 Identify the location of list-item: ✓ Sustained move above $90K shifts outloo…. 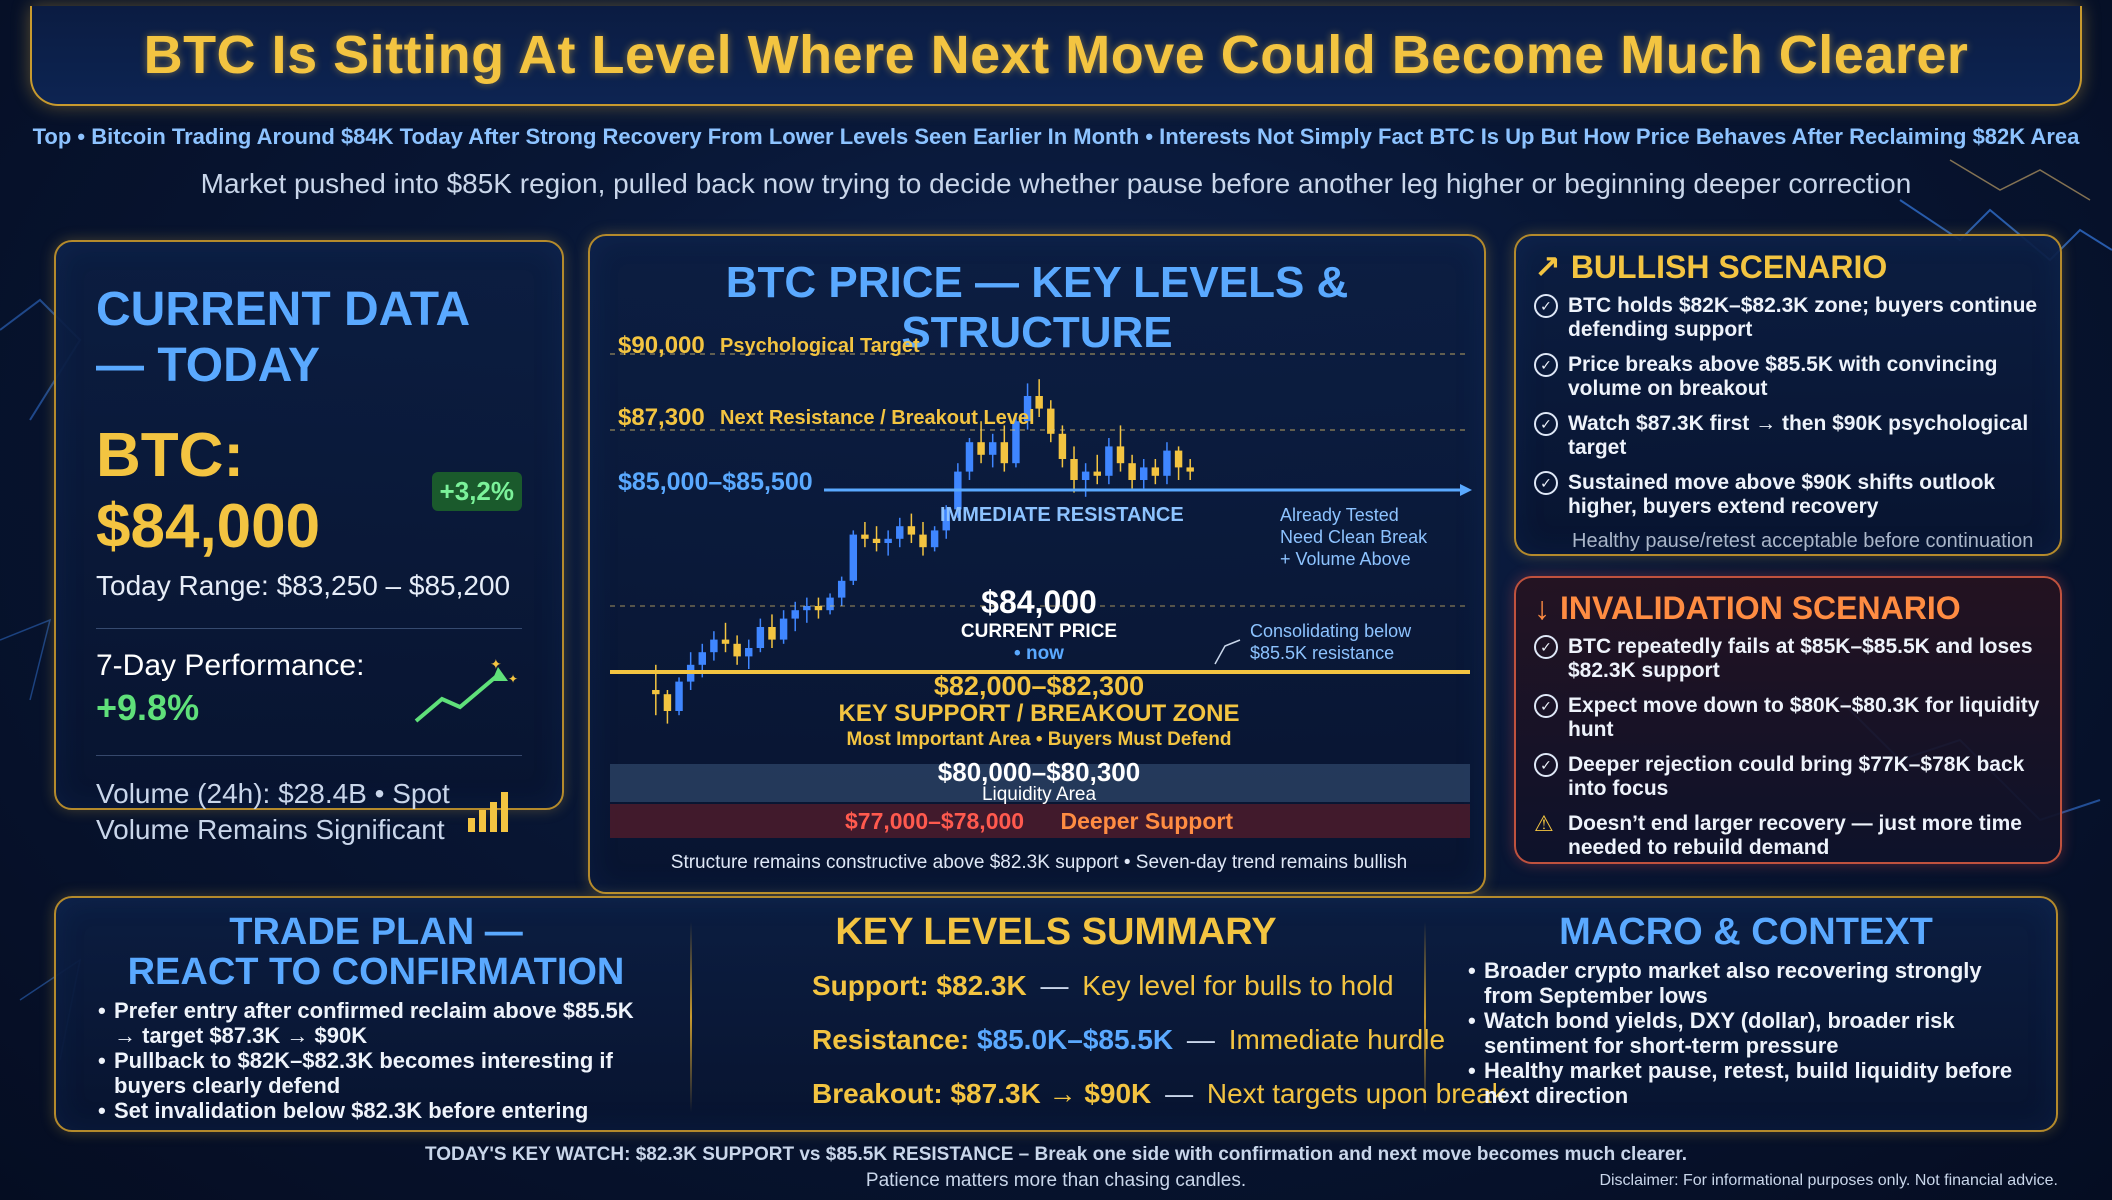
(1788, 495).